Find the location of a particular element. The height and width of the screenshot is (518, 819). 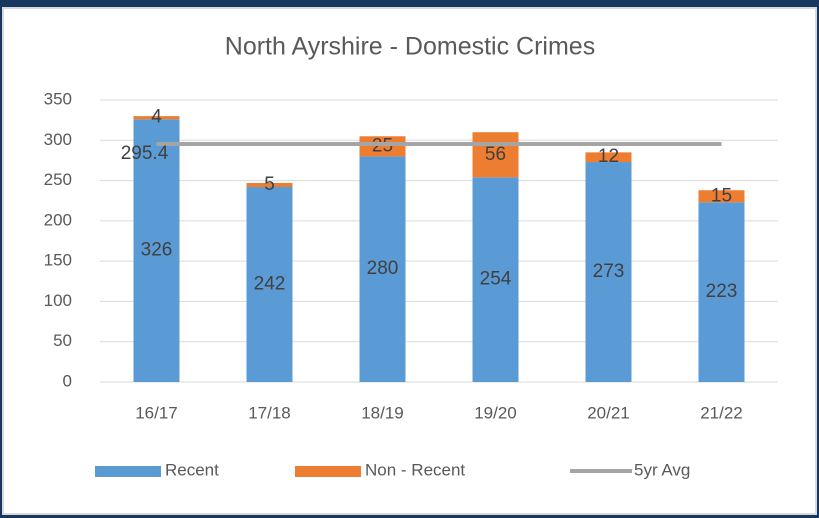

y-tick-label: 100 is located at coordinates (58, 300).